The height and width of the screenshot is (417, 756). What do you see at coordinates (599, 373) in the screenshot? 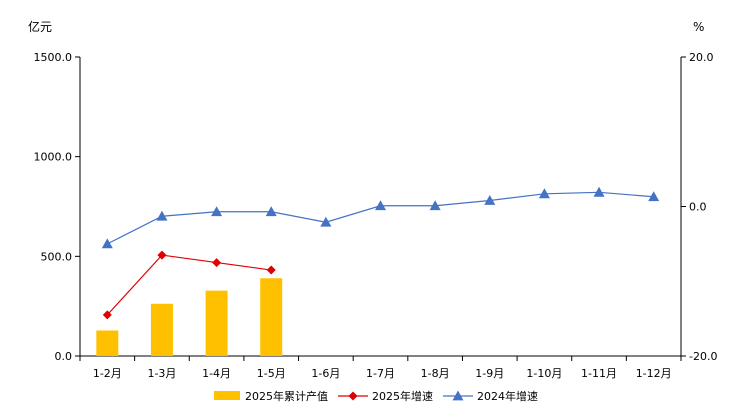
I see `x-tick-label: 1-11月` at bounding box center [599, 373].